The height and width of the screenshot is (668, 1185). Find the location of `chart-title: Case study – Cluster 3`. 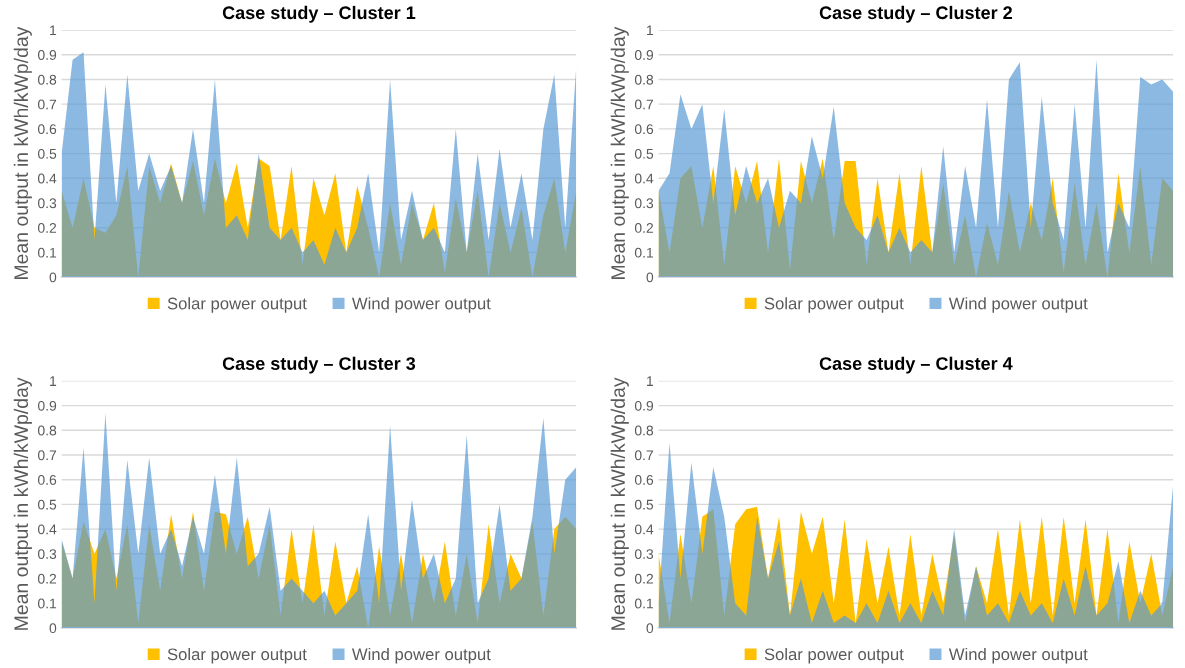

chart-title: Case study – Cluster 3 is located at coordinates (319, 365).